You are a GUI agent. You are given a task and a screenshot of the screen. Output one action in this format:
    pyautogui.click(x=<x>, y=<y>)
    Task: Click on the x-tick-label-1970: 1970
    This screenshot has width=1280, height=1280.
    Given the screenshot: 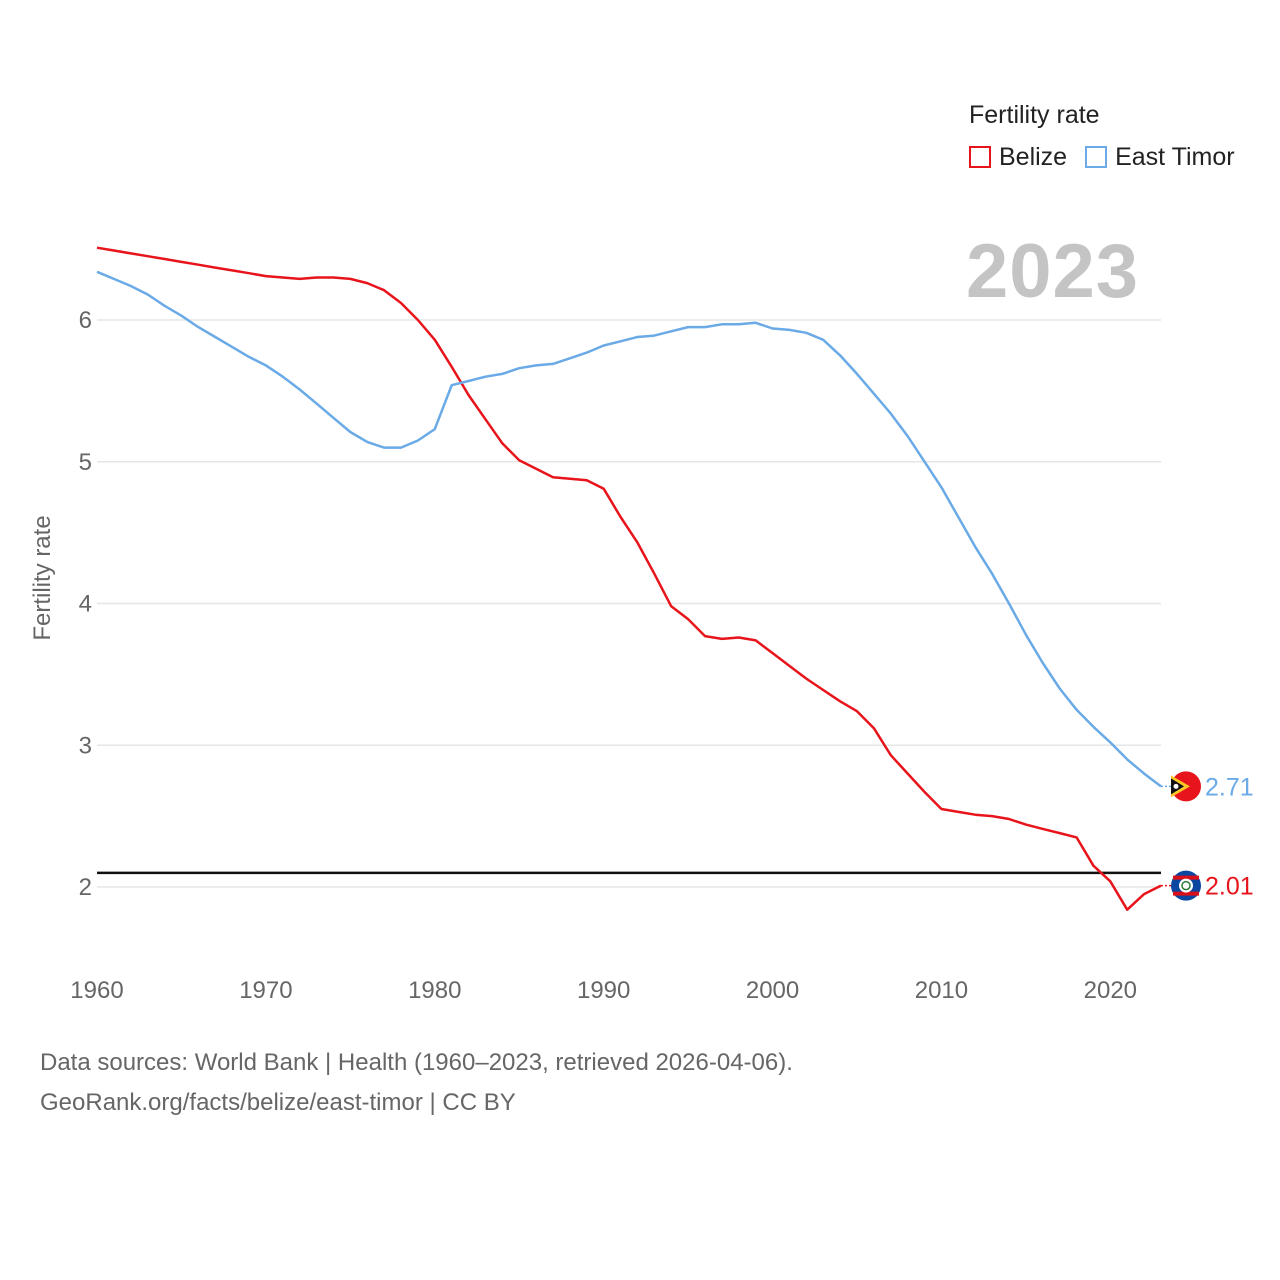 What is the action you would take?
    pyautogui.click(x=265, y=990)
    